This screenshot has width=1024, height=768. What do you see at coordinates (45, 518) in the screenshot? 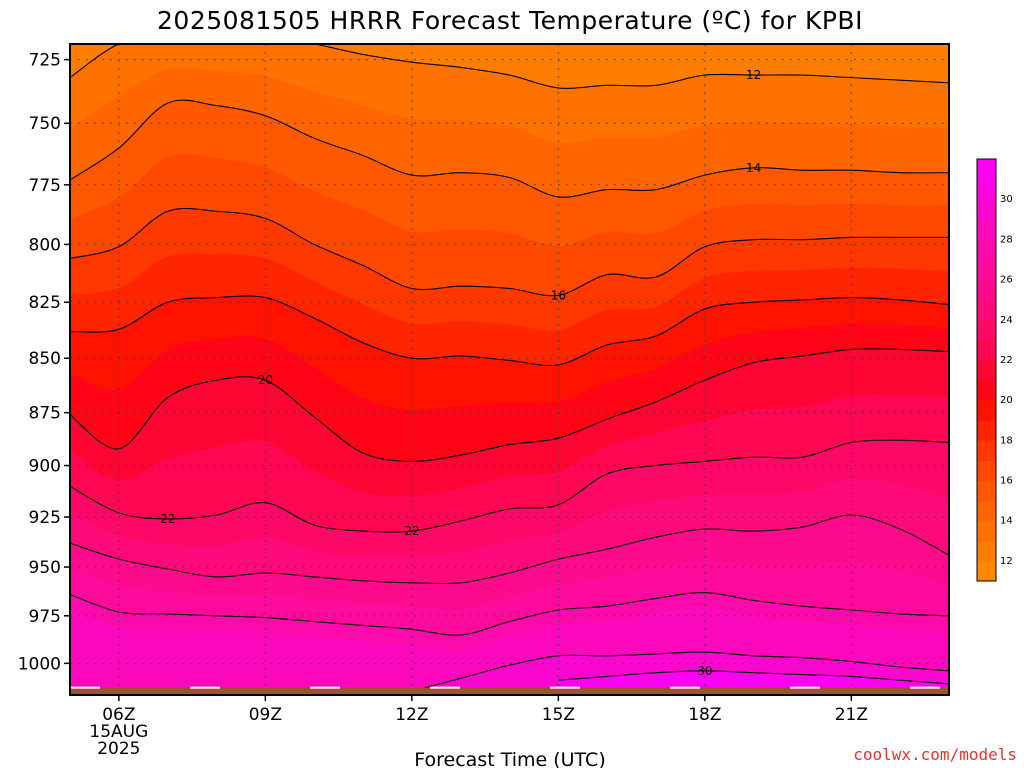
I see `y-tick-label: 925` at bounding box center [45, 518].